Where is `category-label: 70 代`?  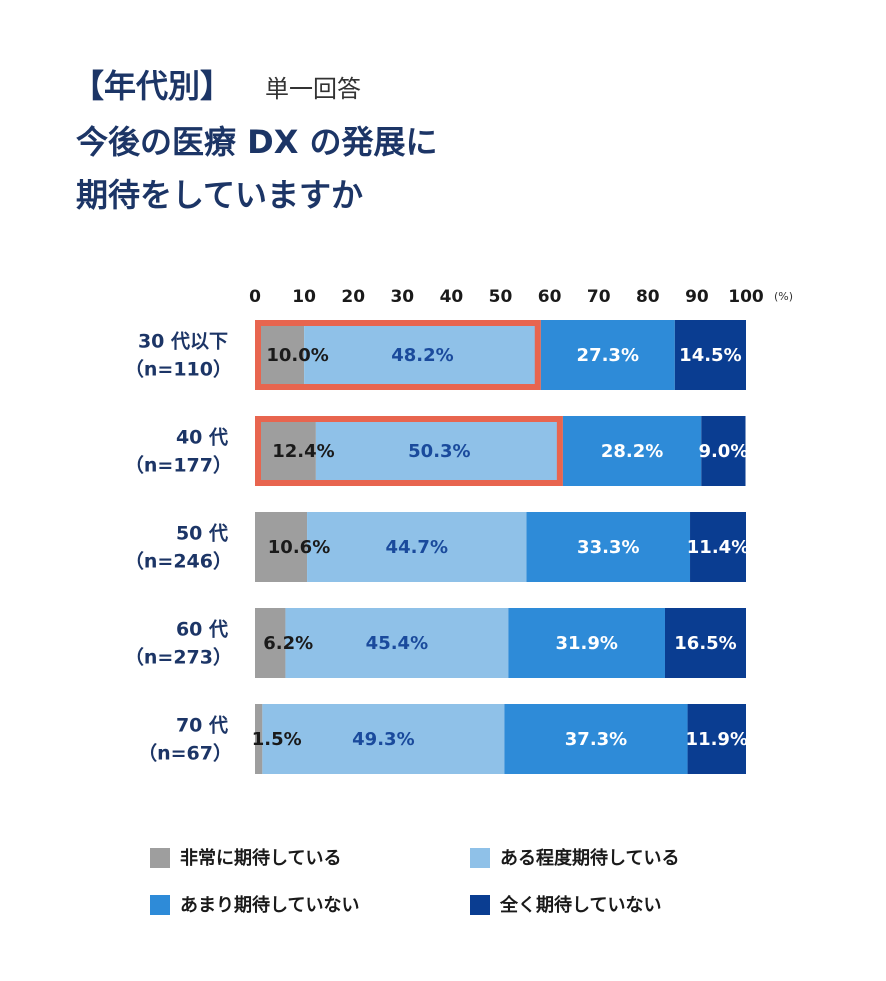 category-label: 70 代 is located at coordinates (202, 726).